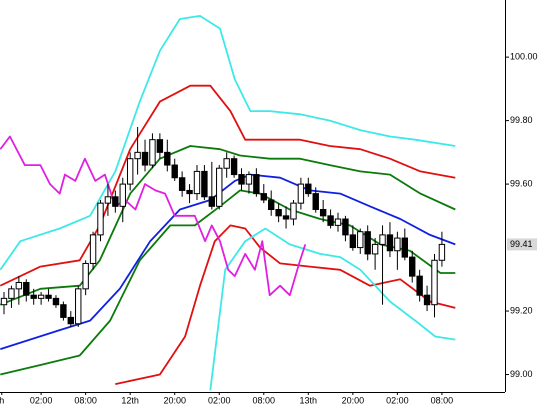 The width and height of the screenshot is (545, 410). I want to click on y-tick-label: 99.60, so click(521, 183).